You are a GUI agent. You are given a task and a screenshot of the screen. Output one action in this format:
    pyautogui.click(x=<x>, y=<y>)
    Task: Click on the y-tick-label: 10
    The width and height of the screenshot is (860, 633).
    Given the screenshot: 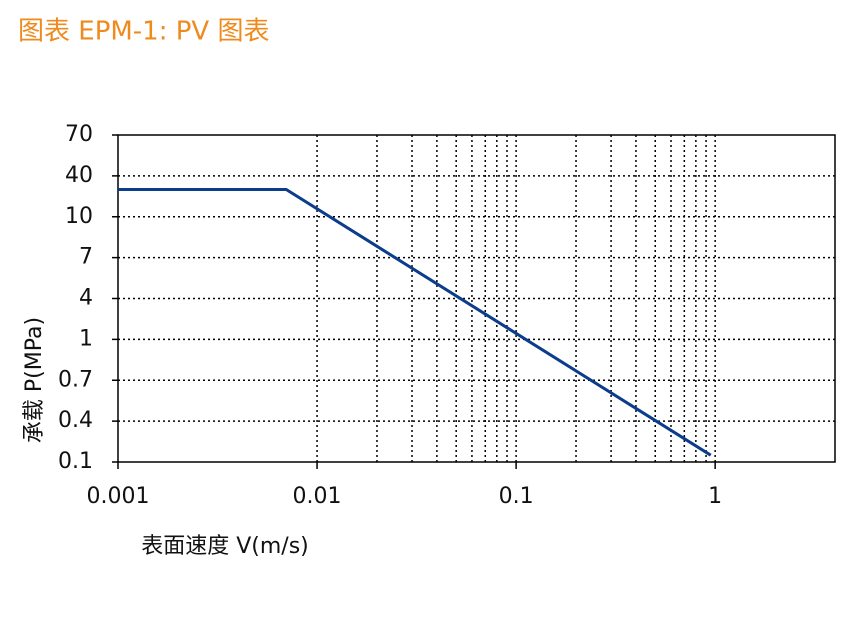 What is the action you would take?
    pyautogui.click(x=79, y=216)
    